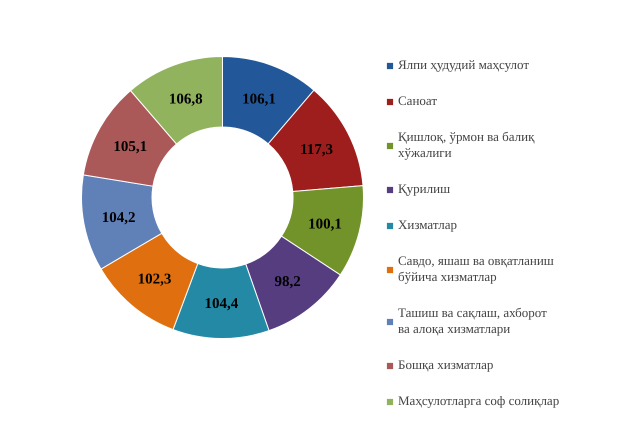 The image size is (640, 421). I want to click on legend-label: Ялпи ҳудудий маҳсулот, so click(464, 65).